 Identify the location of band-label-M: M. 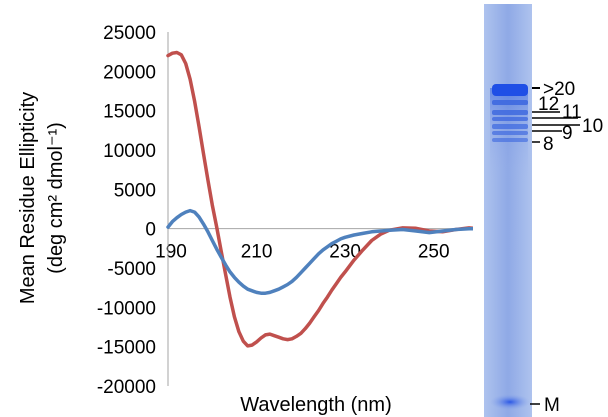
(552, 405).